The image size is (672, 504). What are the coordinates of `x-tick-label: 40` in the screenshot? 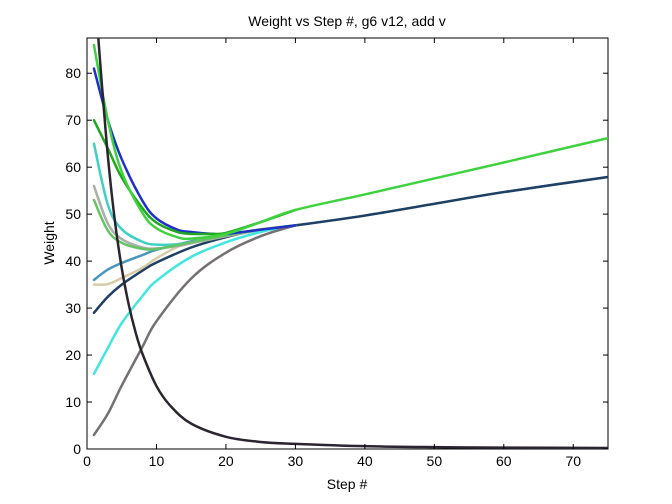 It's located at (365, 461).